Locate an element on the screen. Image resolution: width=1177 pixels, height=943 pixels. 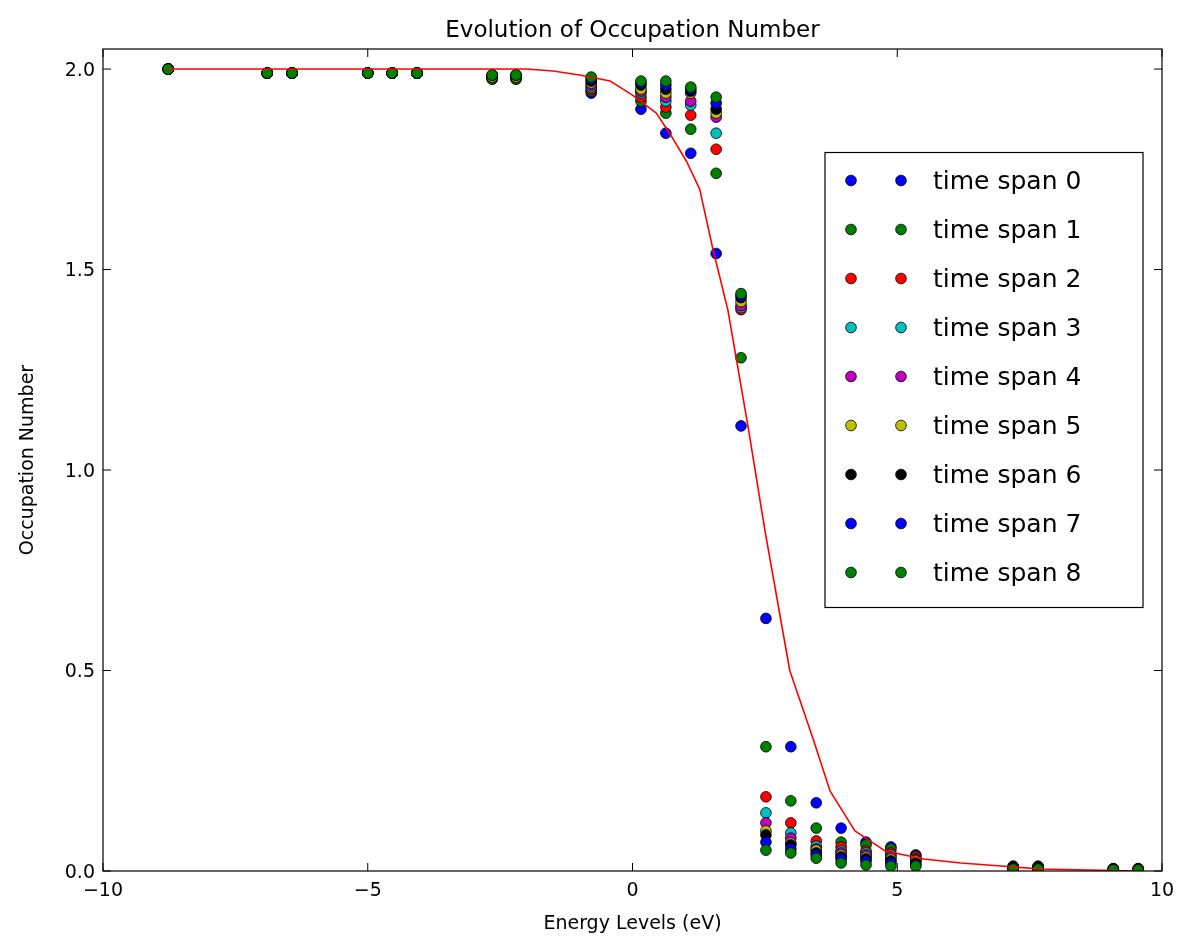
legend-label: time span 6 is located at coordinates (1007, 475).